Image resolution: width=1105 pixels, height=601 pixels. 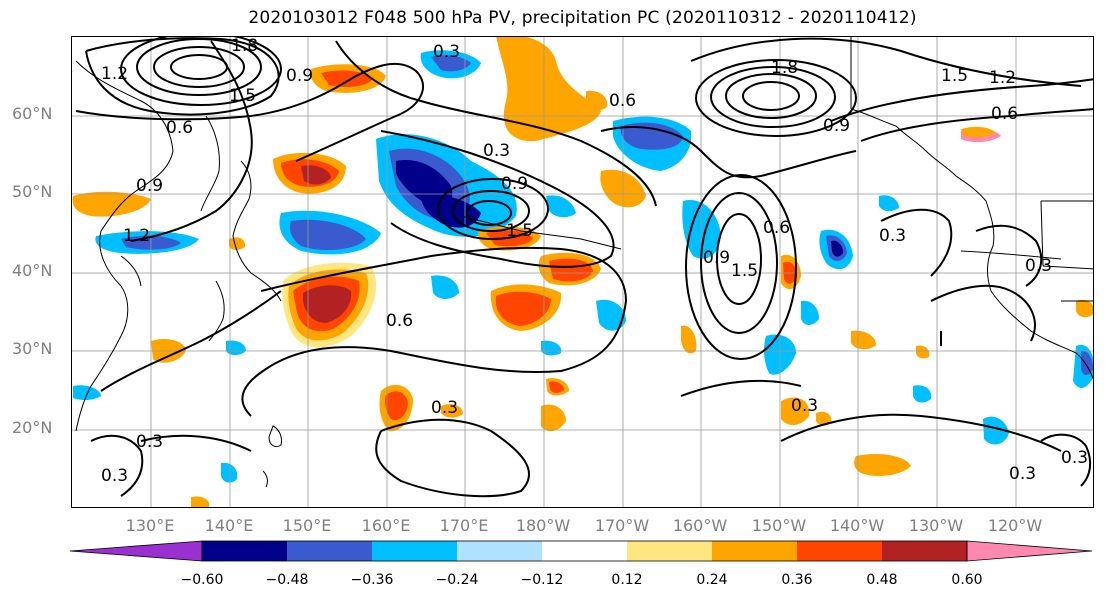 What do you see at coordinates (712, 580) in the screenshot?
I see `colorbar-tick: 0.24` at bounding box center [712, 580].